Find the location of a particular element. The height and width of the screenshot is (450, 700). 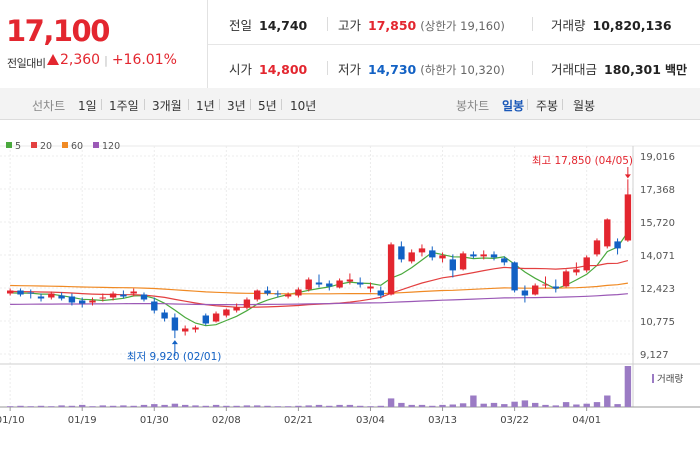

low-annotation: 최저 9,920 (02/01) is located at coordinates (174, 357).